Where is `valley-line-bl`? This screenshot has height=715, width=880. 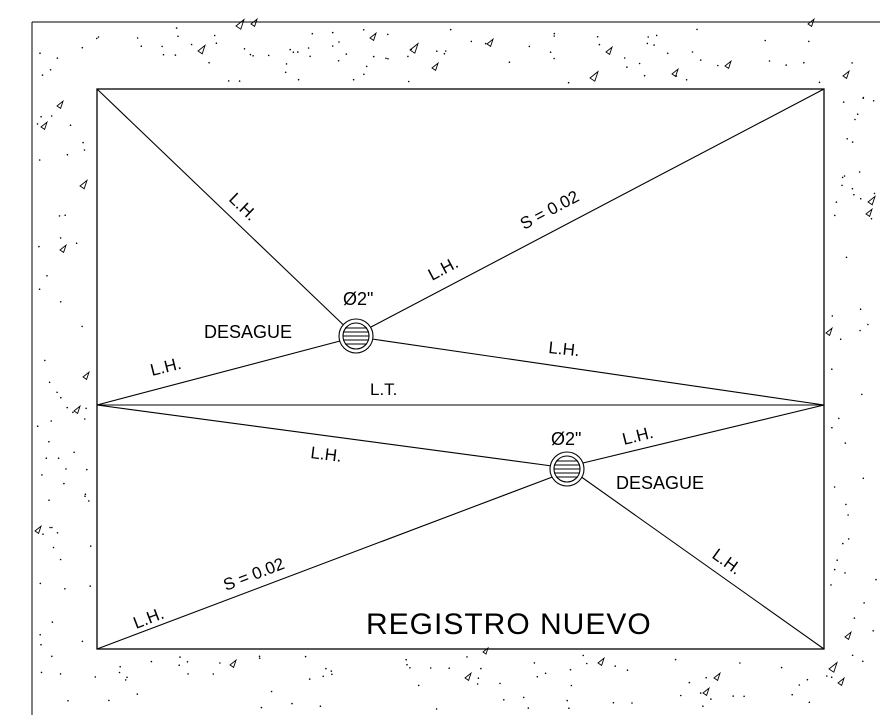
valley-line-bl is located at coordinates (326, 562).